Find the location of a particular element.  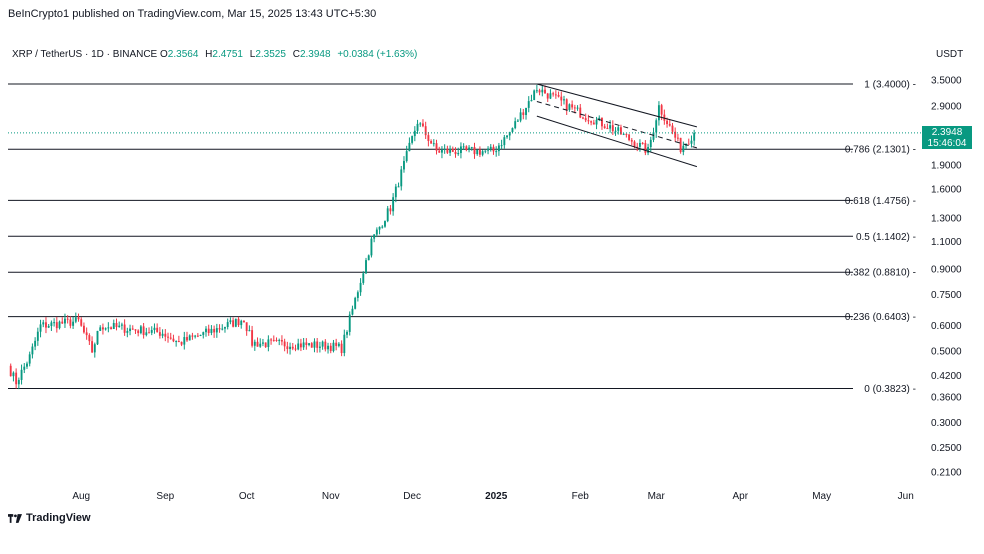

y-tick-label: 0.2100 is located at coordinates (946, 473).